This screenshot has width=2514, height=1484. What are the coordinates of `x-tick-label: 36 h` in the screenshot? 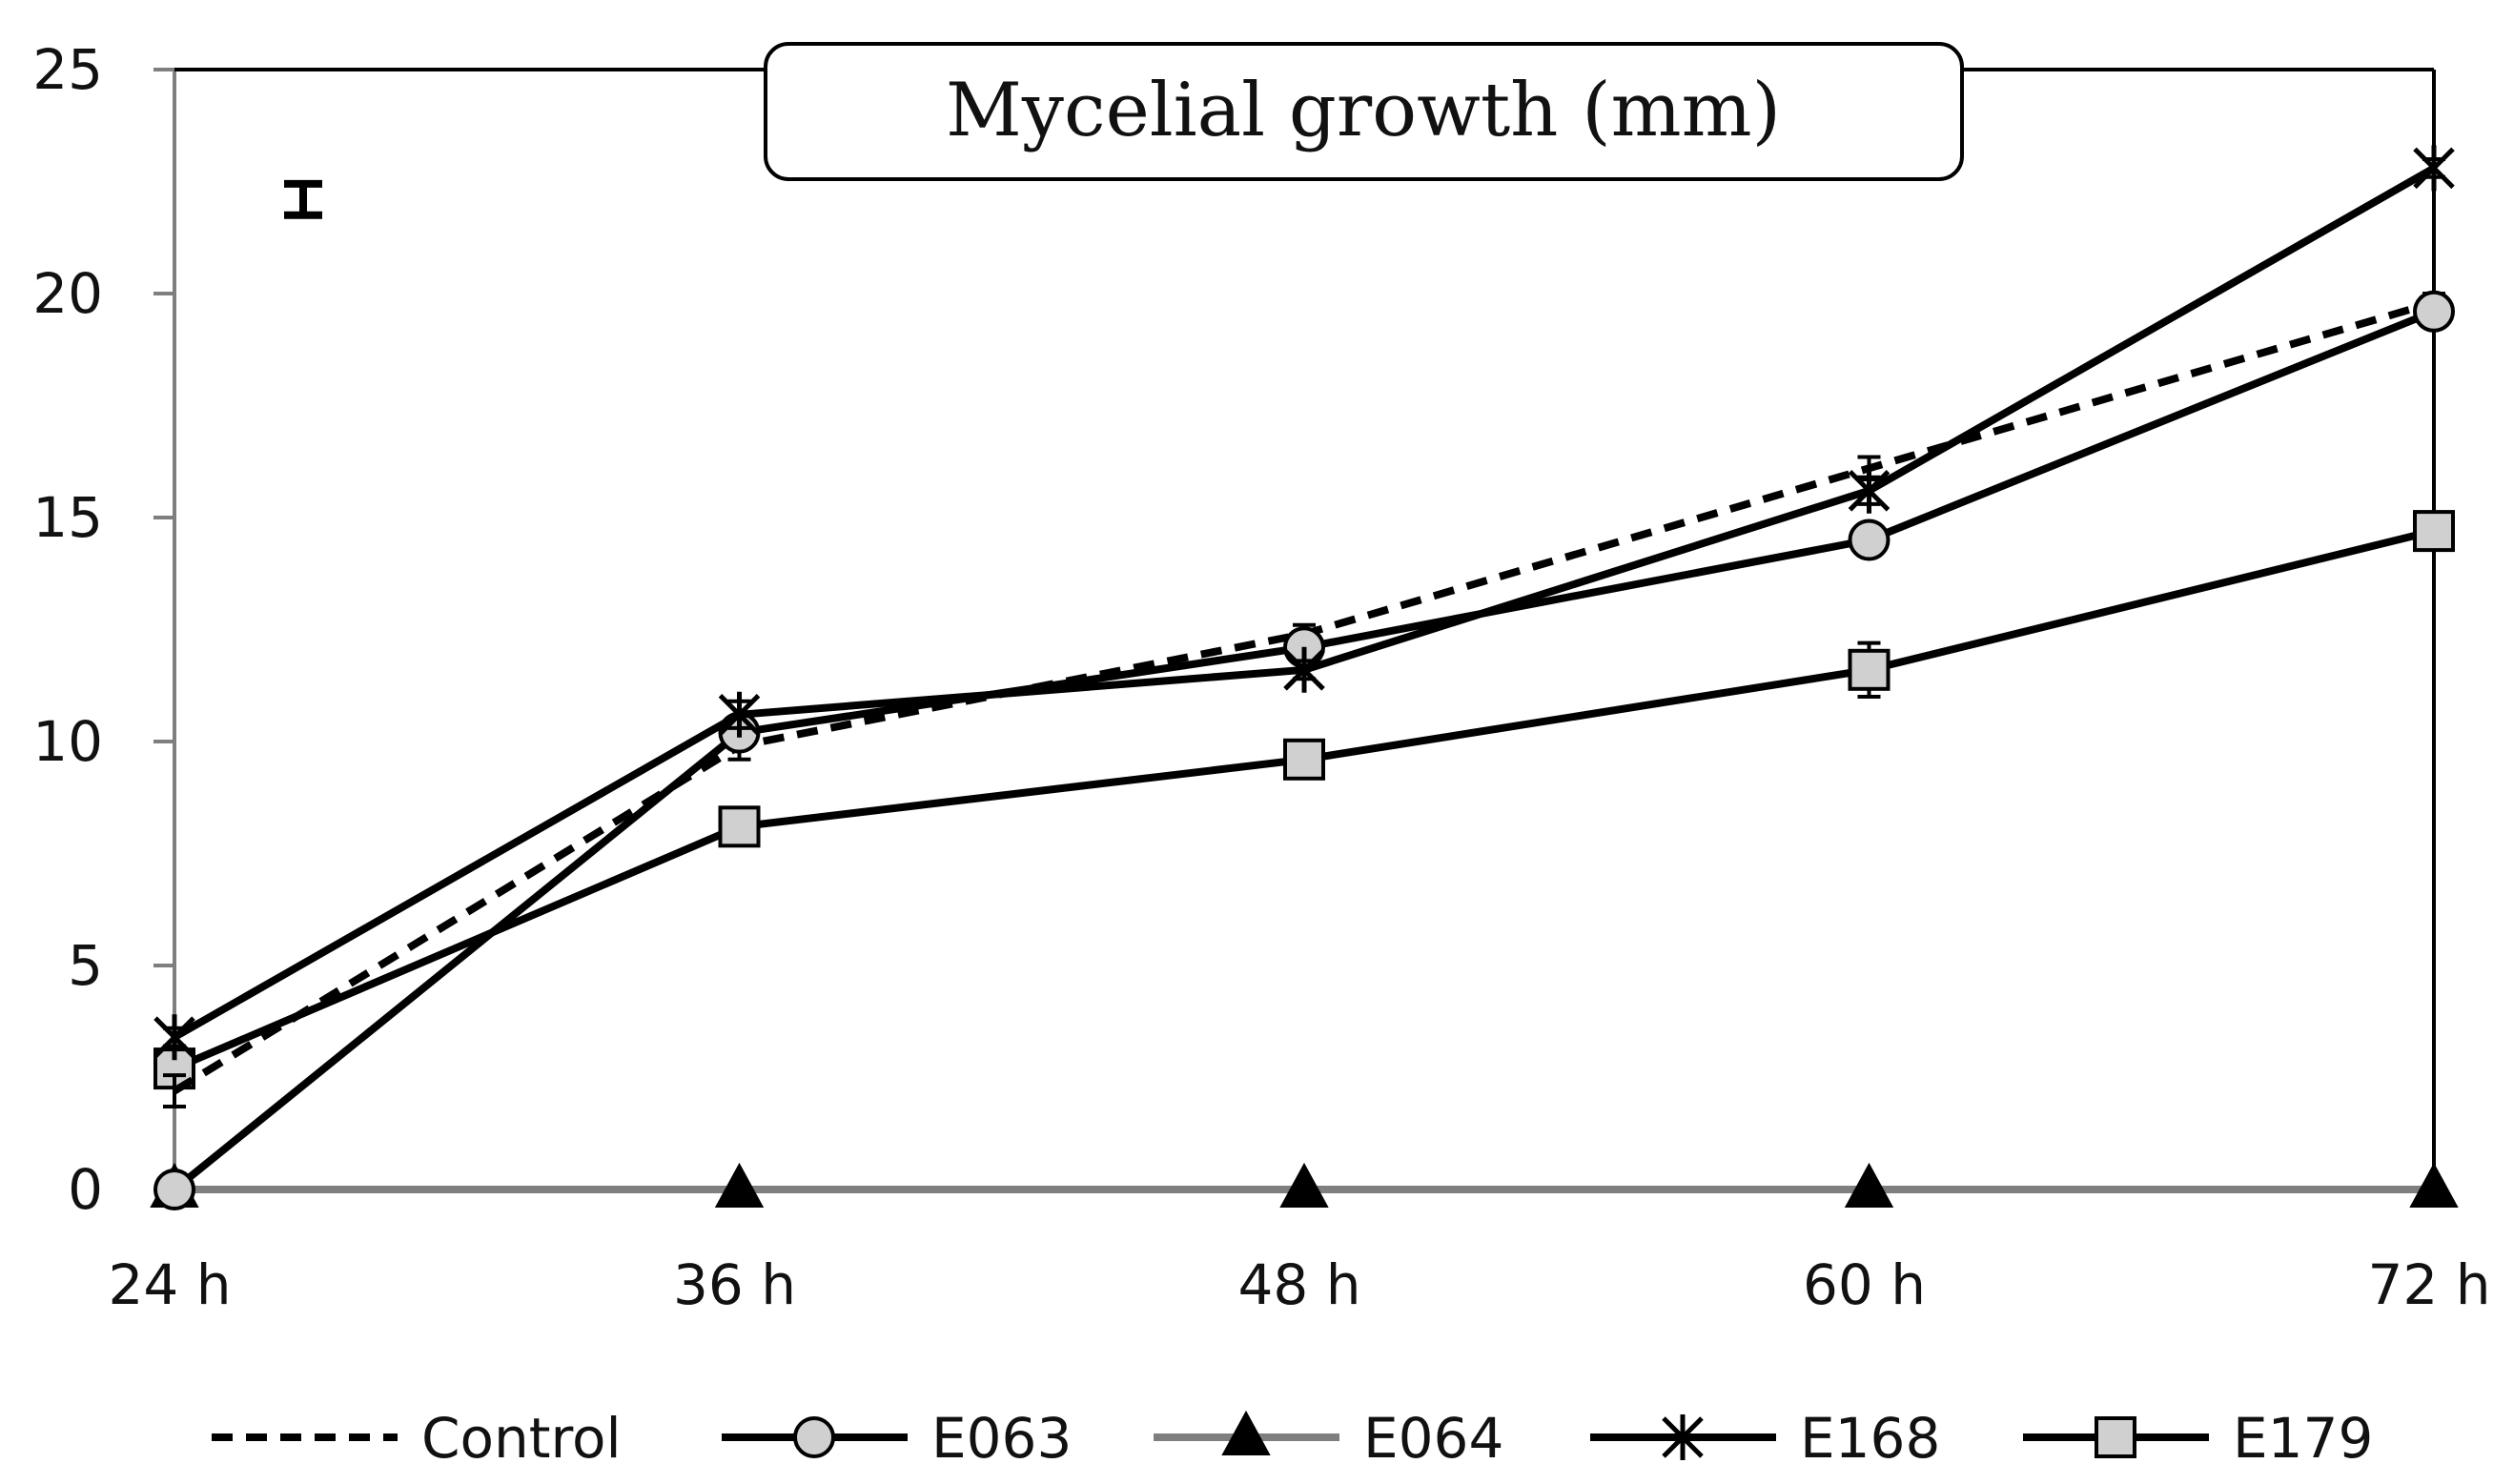 It's located at (734, 1284).